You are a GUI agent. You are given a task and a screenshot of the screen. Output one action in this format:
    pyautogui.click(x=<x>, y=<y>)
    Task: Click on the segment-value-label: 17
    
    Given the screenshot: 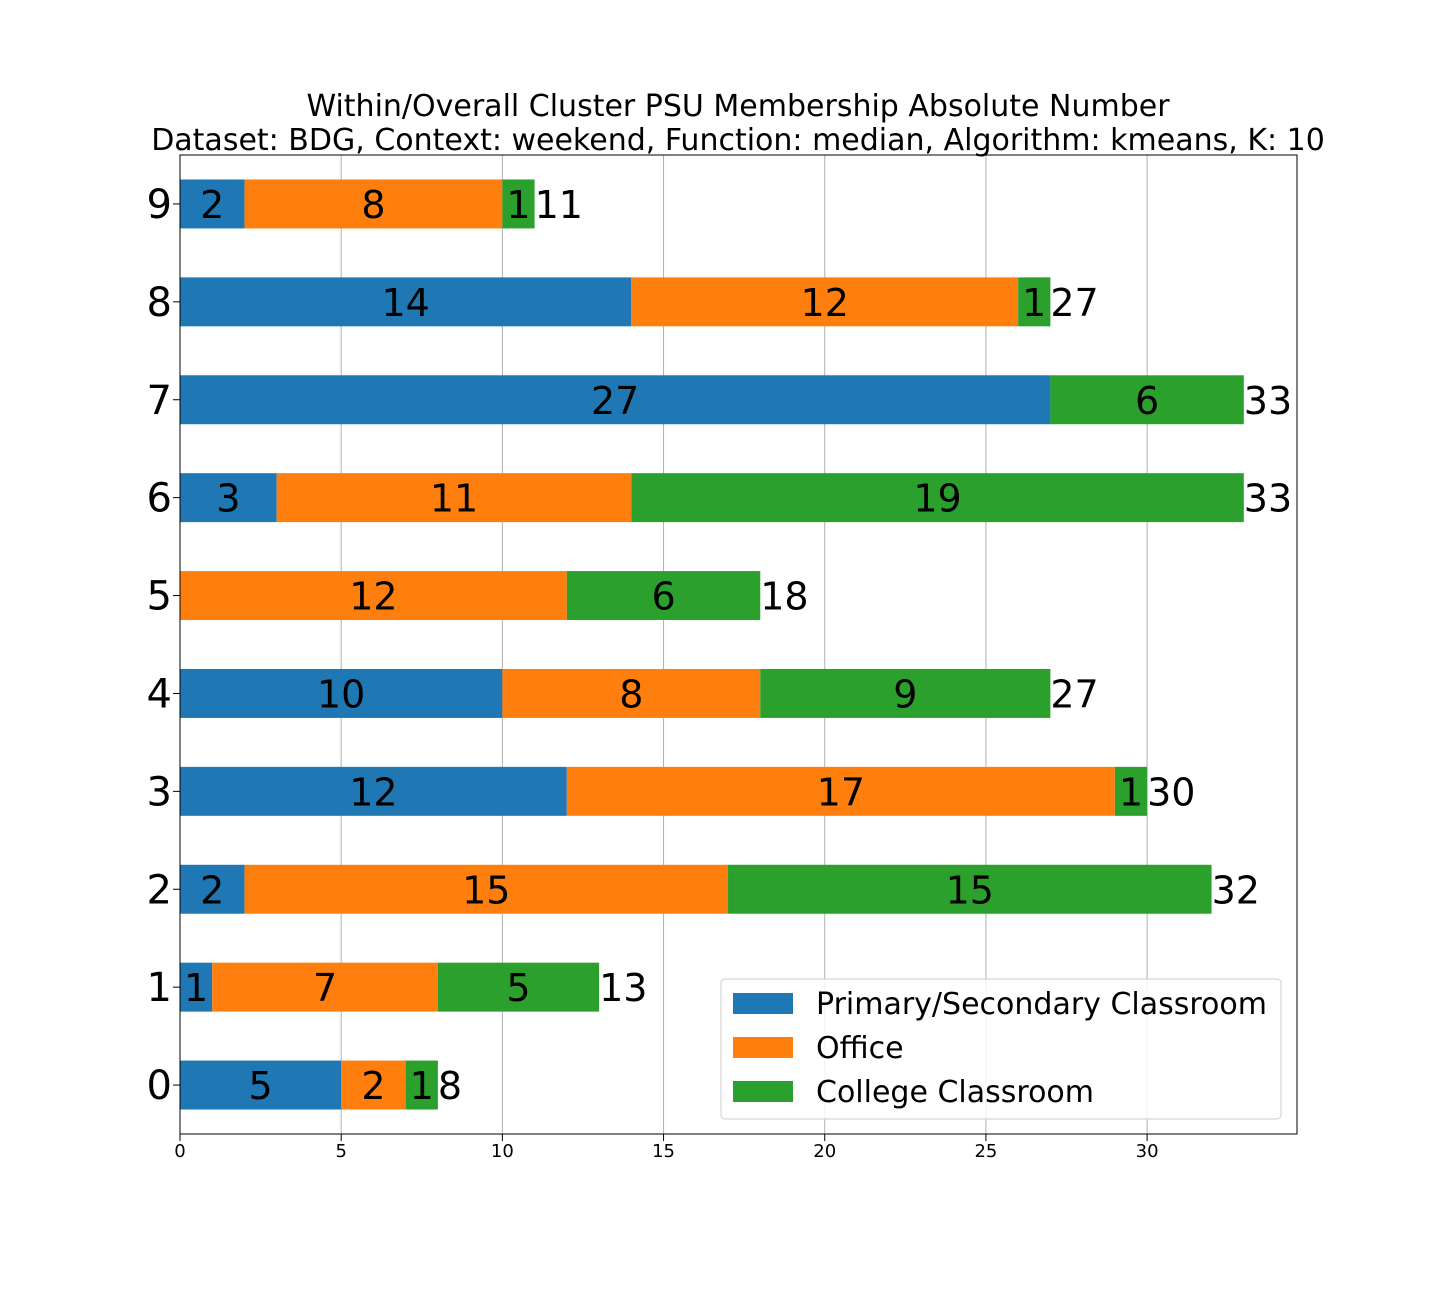 What is the action you would take?
    pyautogui.click(x=841, y=792)
    